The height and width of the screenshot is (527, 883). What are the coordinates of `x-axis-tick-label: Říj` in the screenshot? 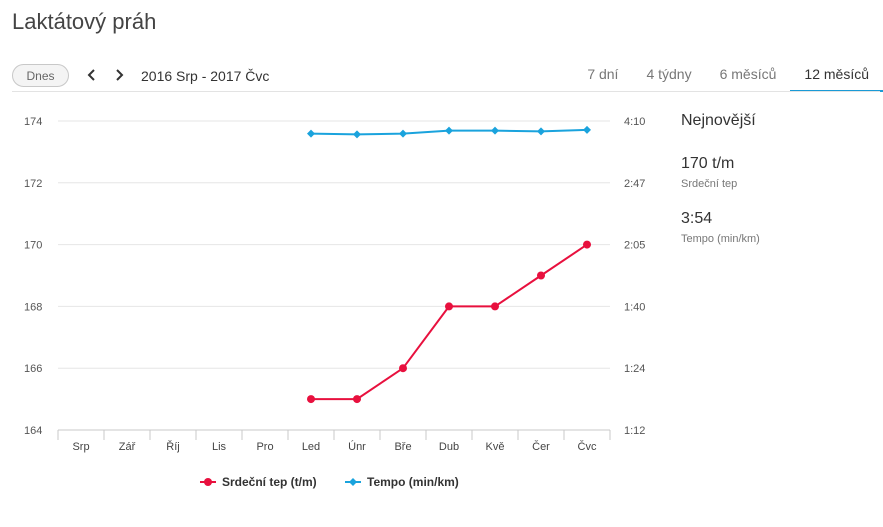 It's located at (172, 446).